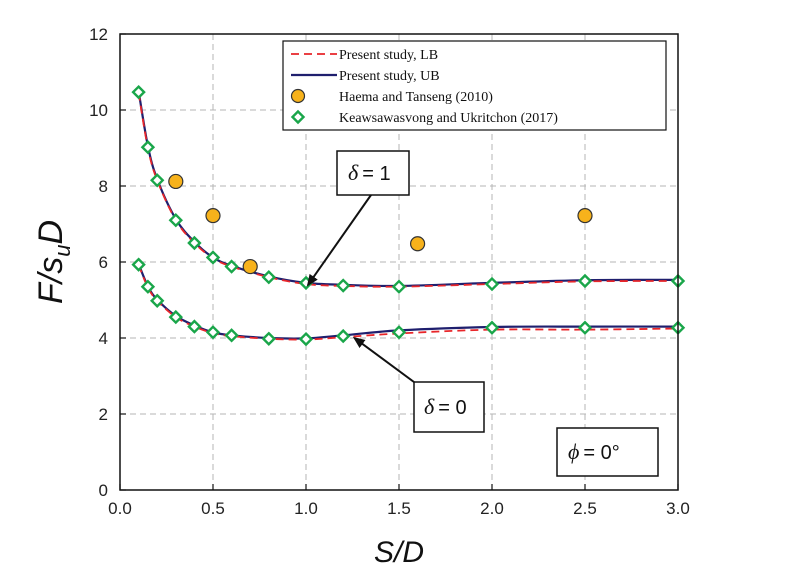 This screenshot has height=580, width=800. I want to click on y-axis-title-sub: u, so click(62, 251).